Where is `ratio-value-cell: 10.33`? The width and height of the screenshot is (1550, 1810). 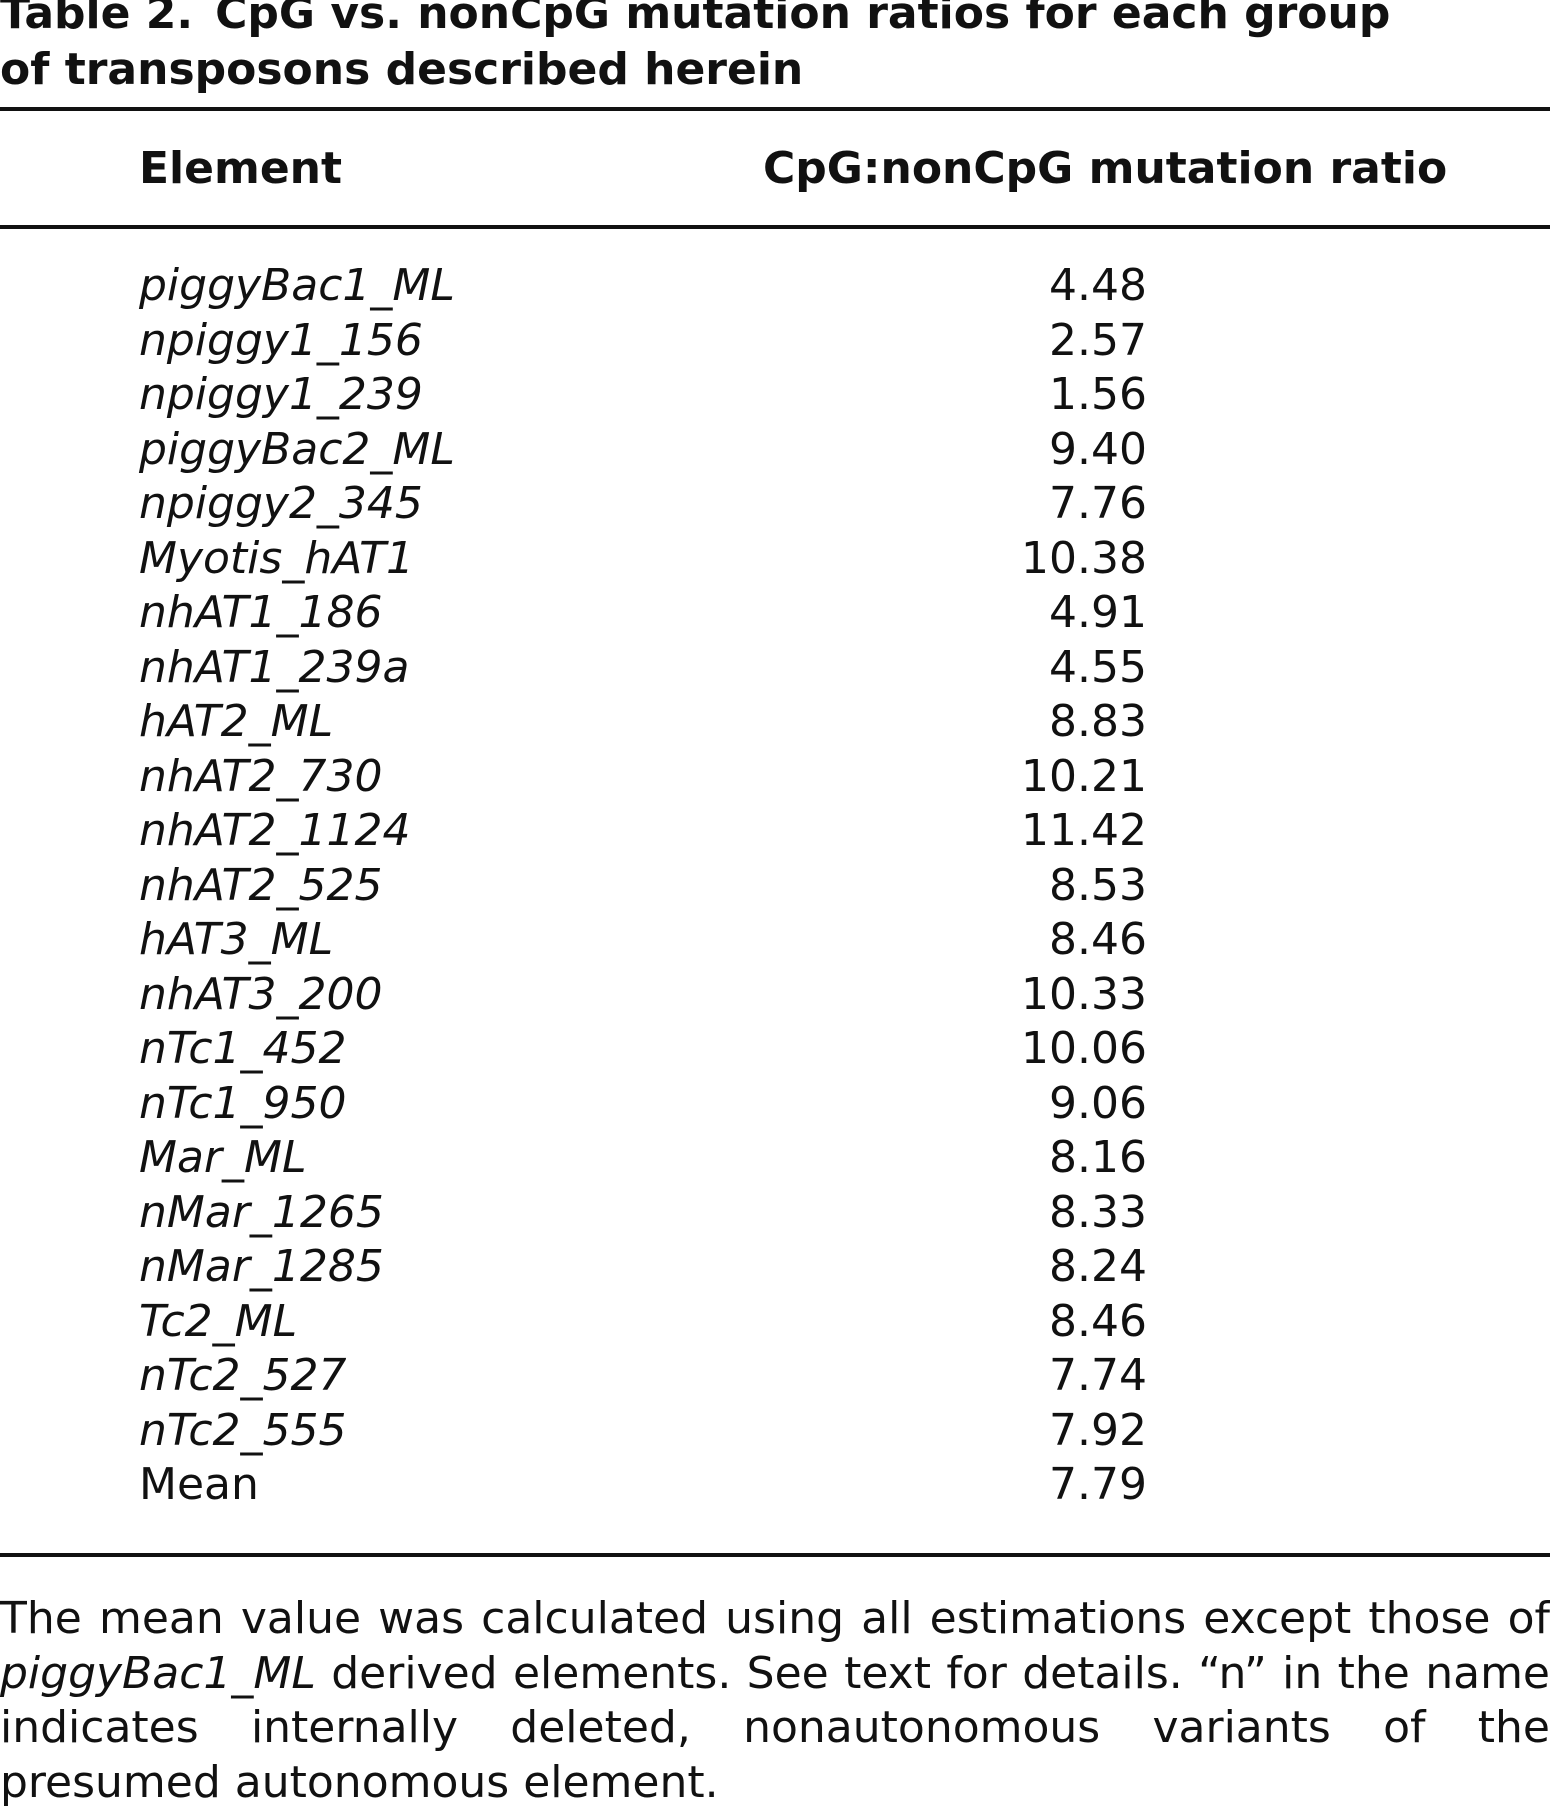
ratio-value-cell: 10.33 is located at coordinates (1084, 994).